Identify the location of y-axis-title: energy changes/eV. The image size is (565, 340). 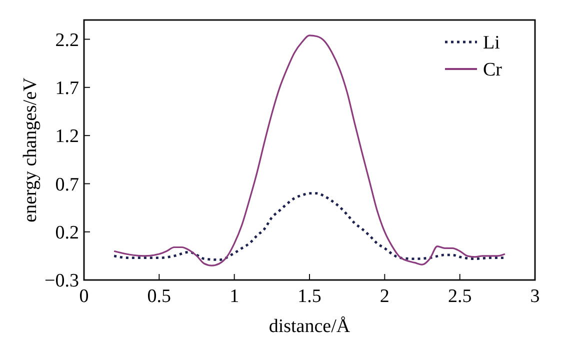
(30, 149).